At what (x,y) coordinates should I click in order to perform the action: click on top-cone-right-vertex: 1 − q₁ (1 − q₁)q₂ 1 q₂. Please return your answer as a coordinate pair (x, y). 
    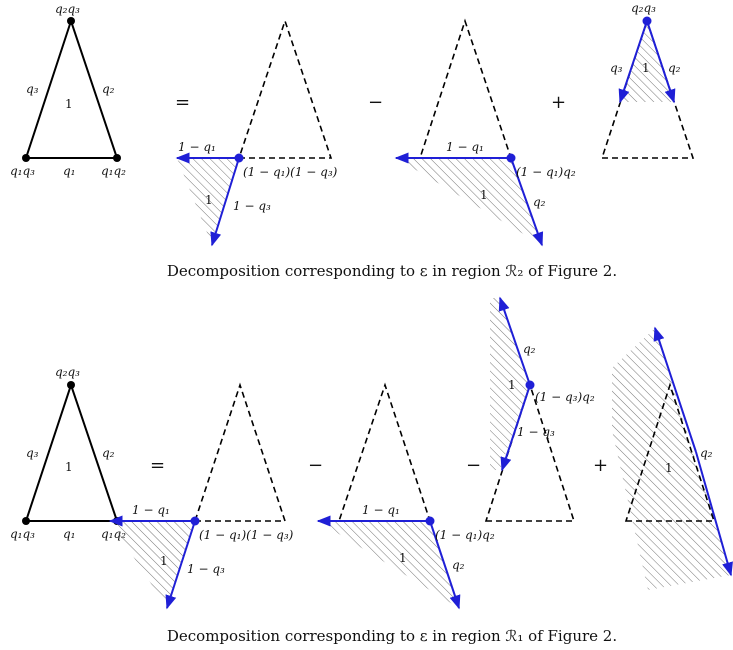
    Looking at the image, I should click on (485, 132).